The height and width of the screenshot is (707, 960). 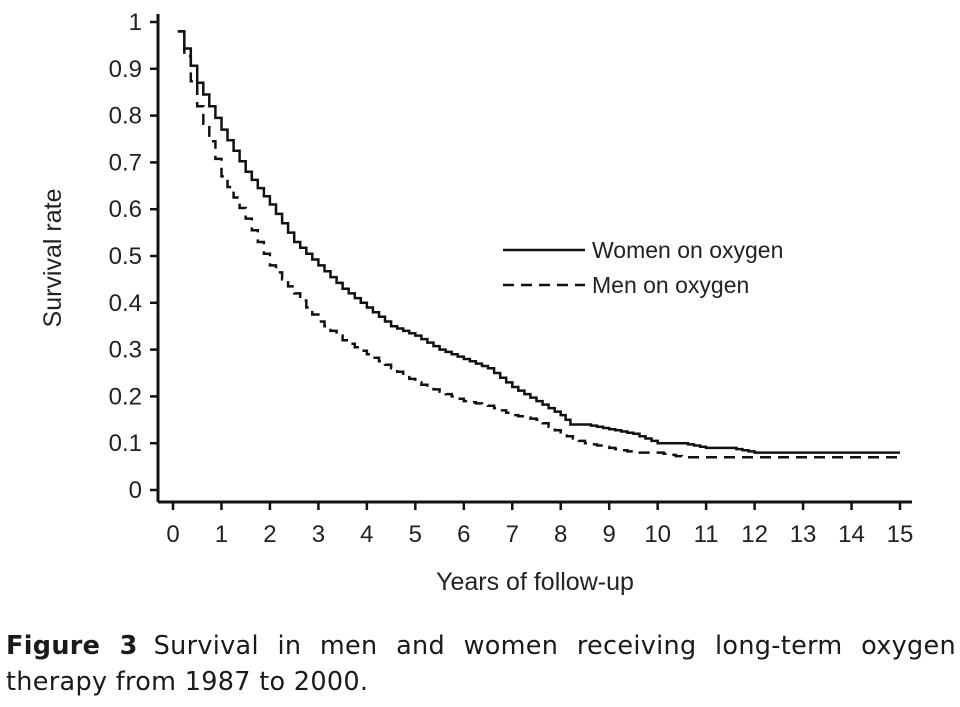 What do you see at coordinates (125, 396) in the screenshot?
I see `y-tick-label: 0.2` at bounding box center [125, 396].